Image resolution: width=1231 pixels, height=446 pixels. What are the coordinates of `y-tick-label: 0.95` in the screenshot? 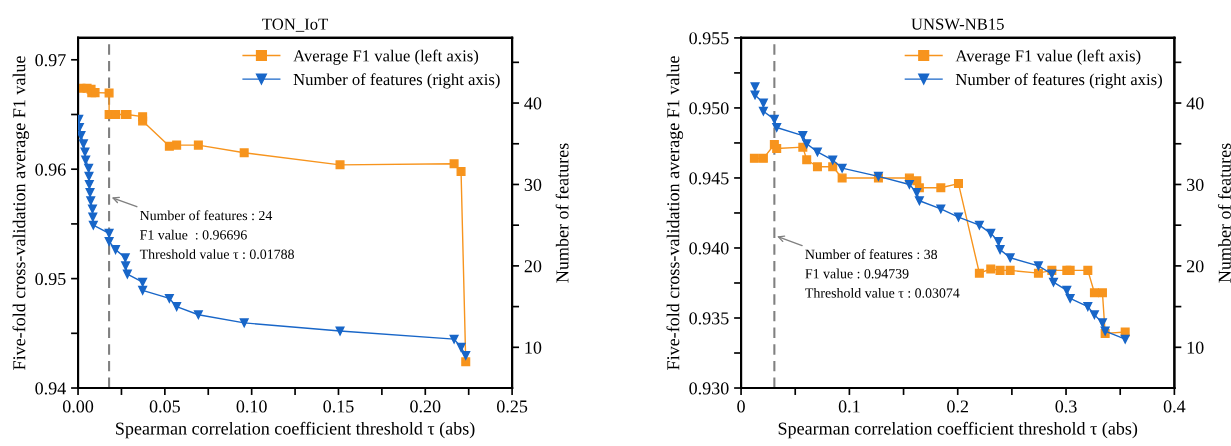 It's located at (50, 279).